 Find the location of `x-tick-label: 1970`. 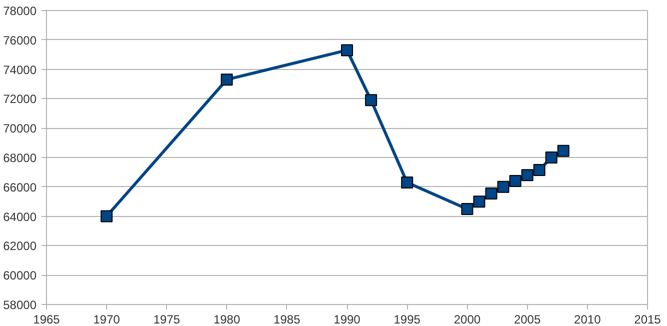

x-tick-label: 1970 is located at coordinates (106, 319).